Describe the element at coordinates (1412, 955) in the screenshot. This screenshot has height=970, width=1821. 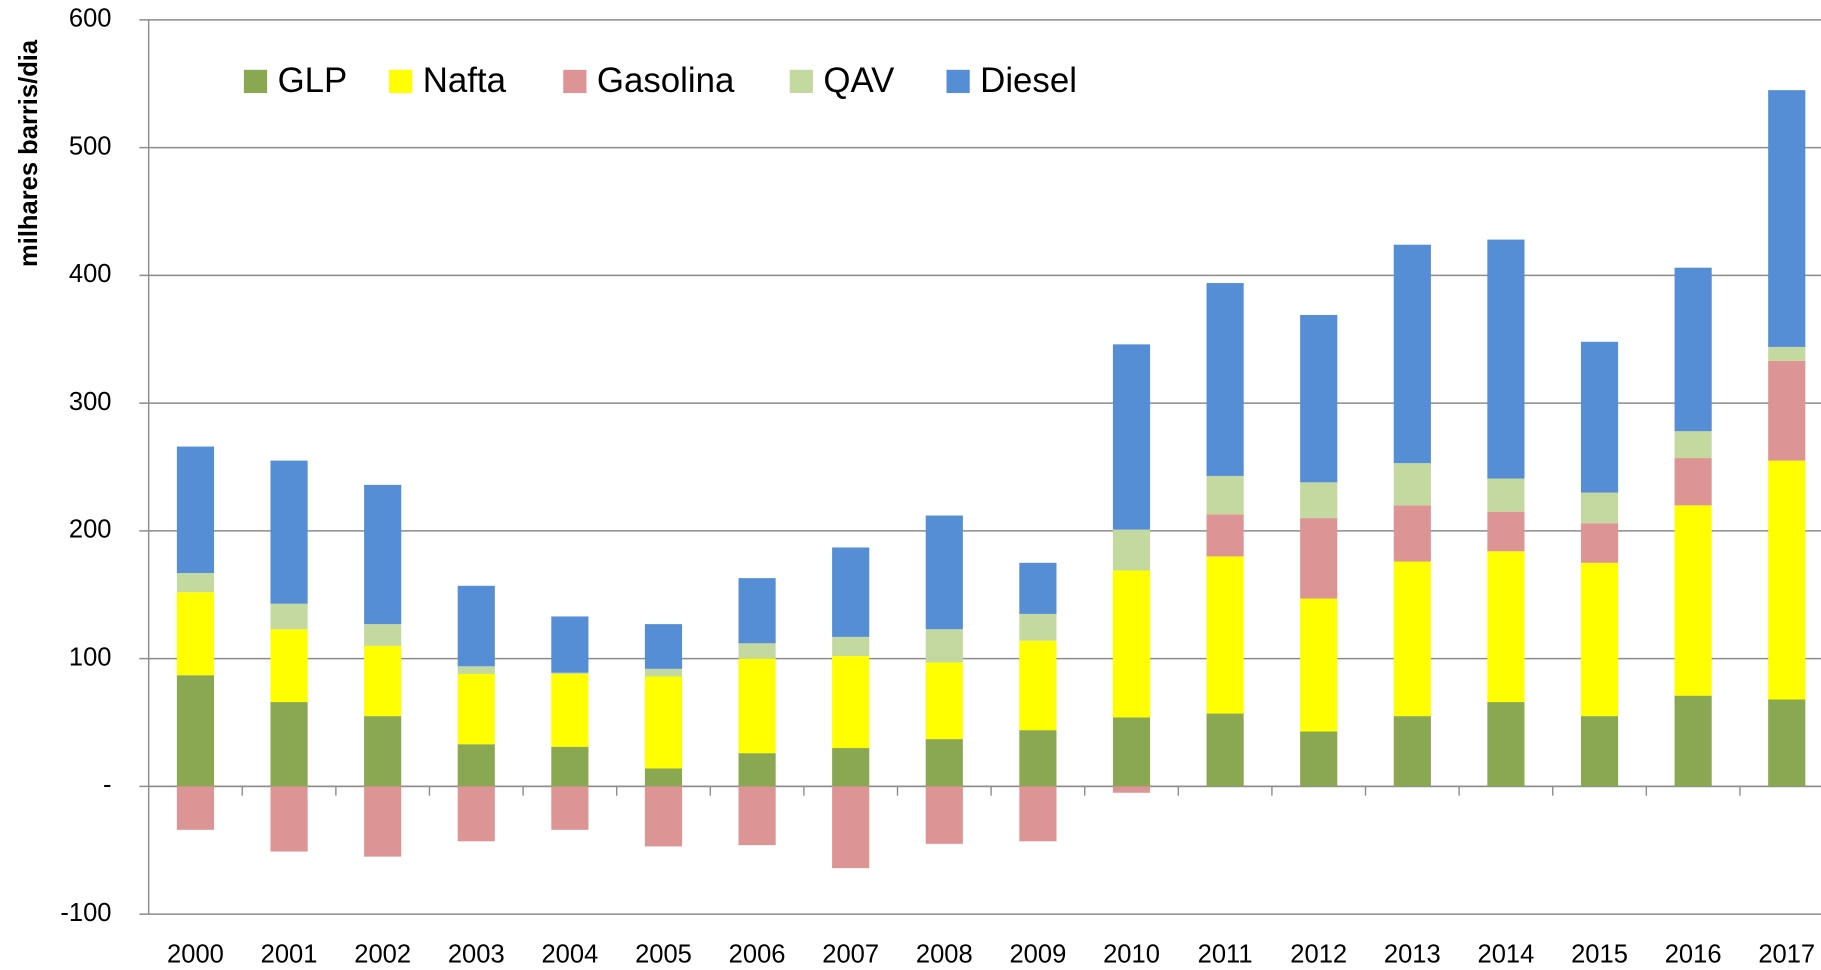
I see `x-tick-label: 2013` at that location.